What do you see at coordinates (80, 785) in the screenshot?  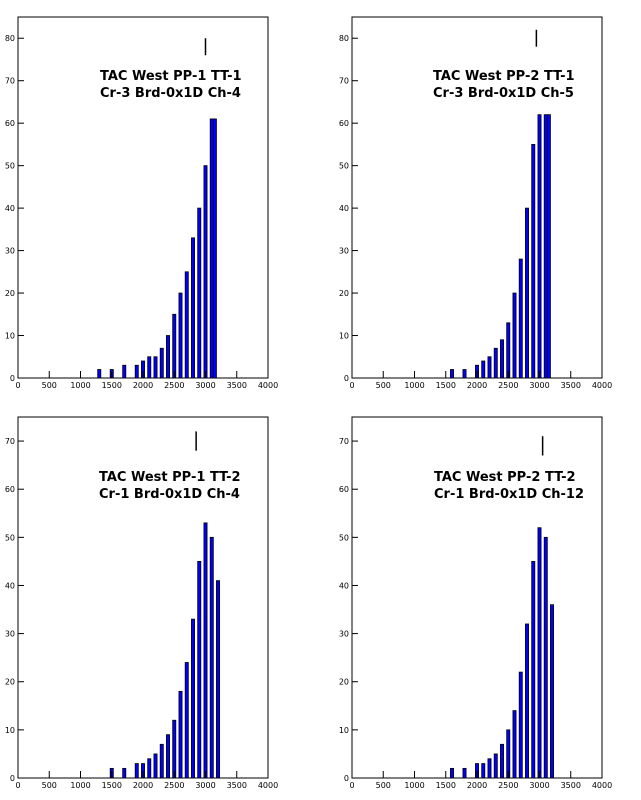 I see `x-tick-label: 1000` at bounding box center [80, 785].